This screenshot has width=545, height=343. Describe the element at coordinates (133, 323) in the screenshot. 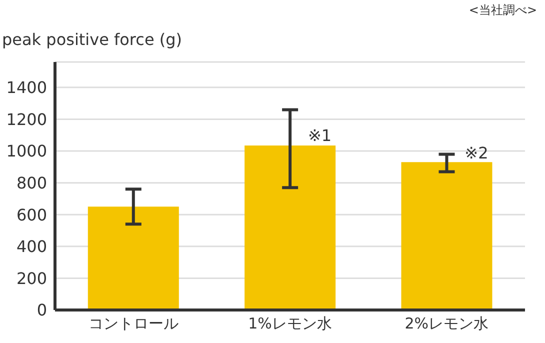

I see `x-tick-label: コントロール` at that location.